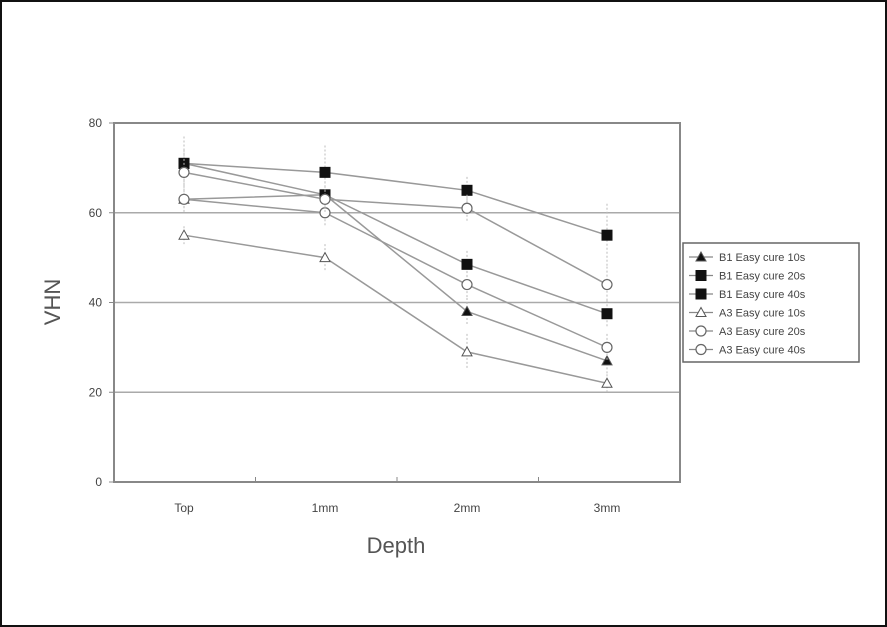 This screenshot has width=887, height=627. Describe the element at coordinates (762, 258) in the screenshot. I see `legend-label-0: B1 Easy cure 10s` at that location.